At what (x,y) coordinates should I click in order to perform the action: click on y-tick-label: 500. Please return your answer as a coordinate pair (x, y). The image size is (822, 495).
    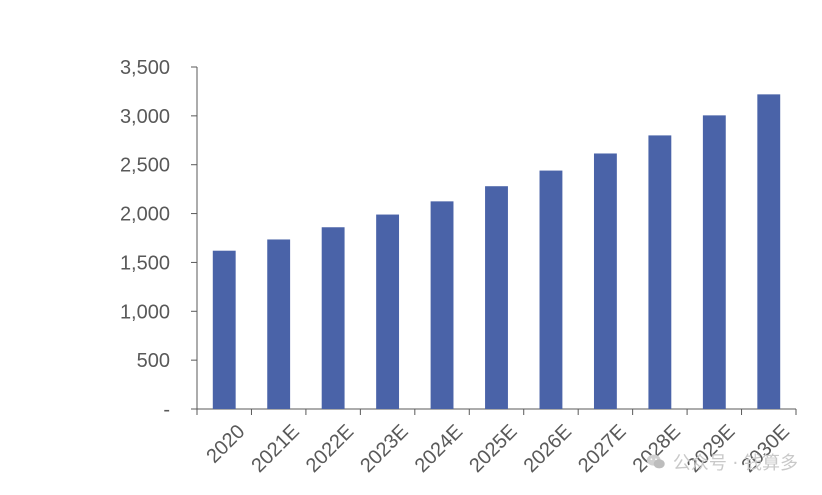
    Looking at the image, I should click on (153, 361).